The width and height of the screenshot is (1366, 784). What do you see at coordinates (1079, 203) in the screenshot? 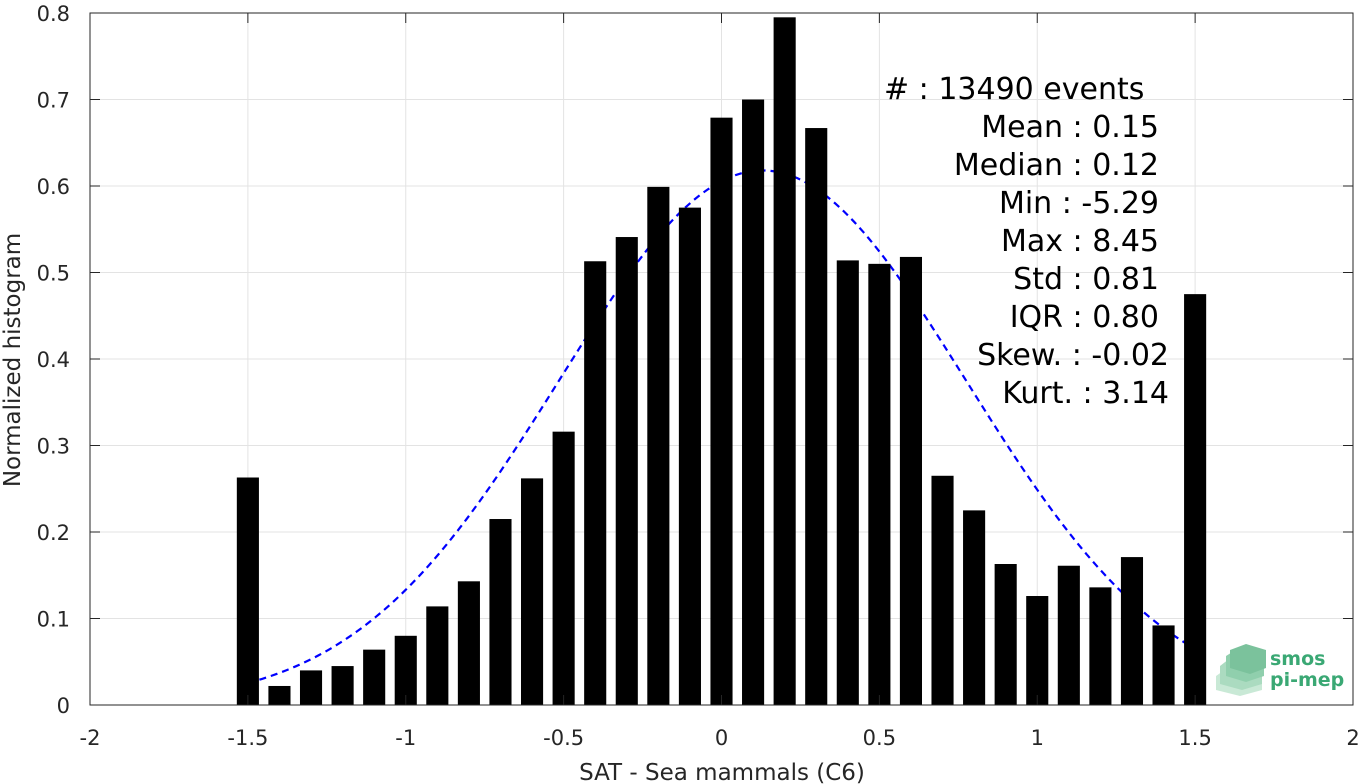
I see `stat-min: Min : -5.29` at bounding box center [1079, 203].